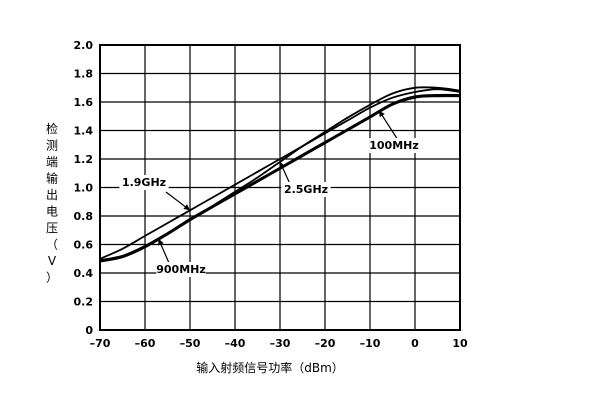 Image resolution: width=600 pixels, height=400 pixels. What do you see at coordinates (145, 343) in the screenshot?
I see `x-tick-label: –60` at bounding box center [145, 343].